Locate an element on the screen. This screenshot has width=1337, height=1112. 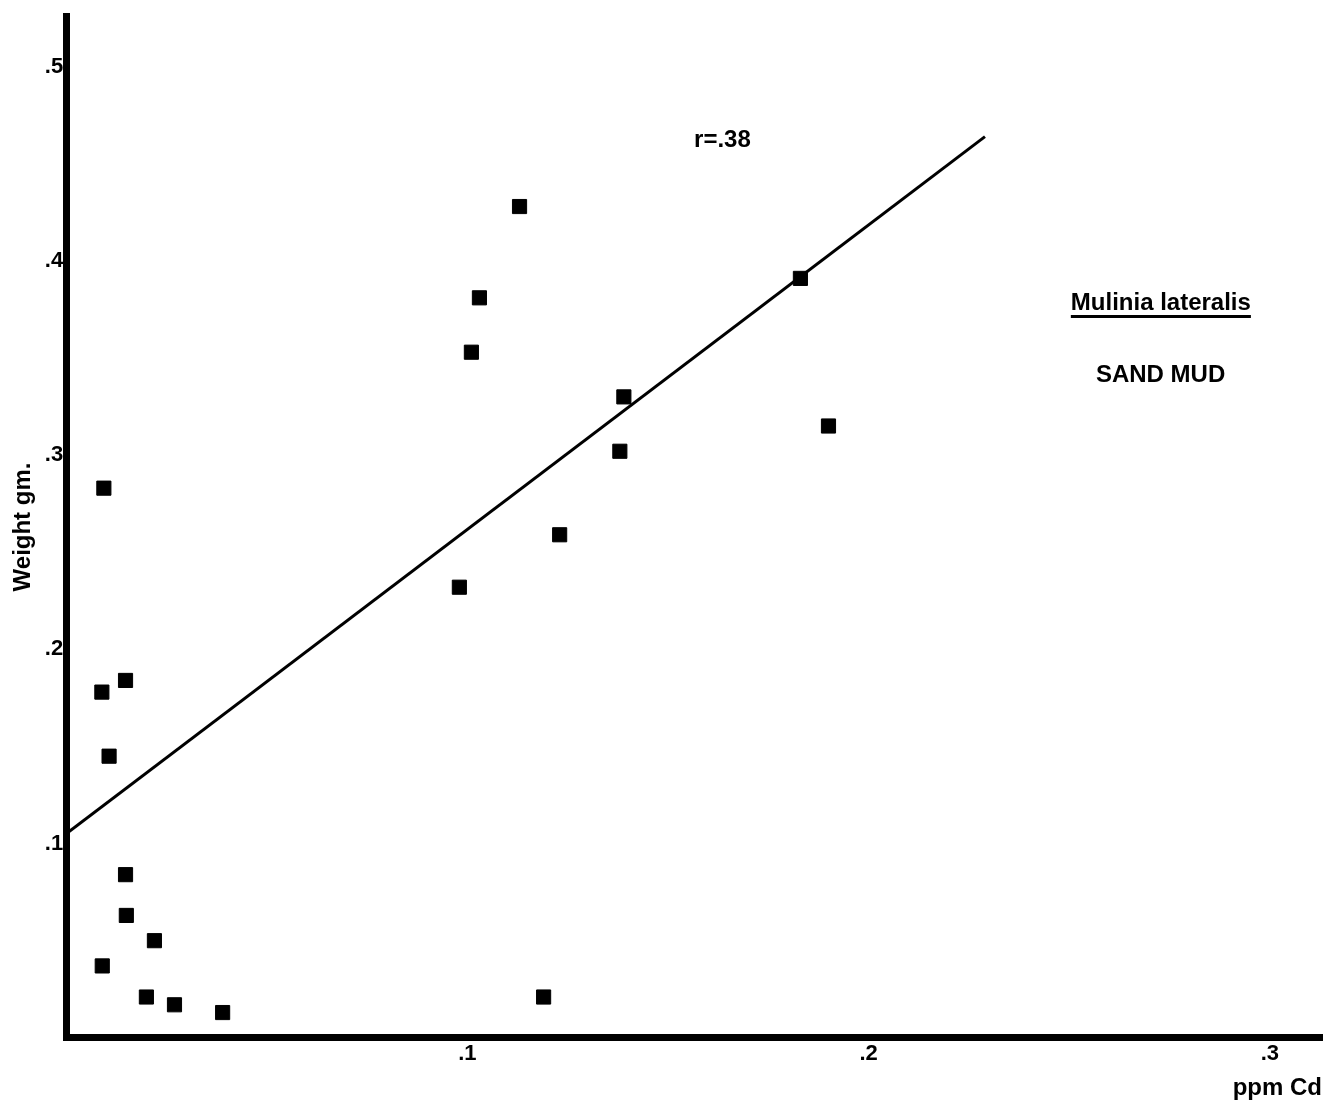
y-tick-label: .5 is located at coordinates (54, 65).